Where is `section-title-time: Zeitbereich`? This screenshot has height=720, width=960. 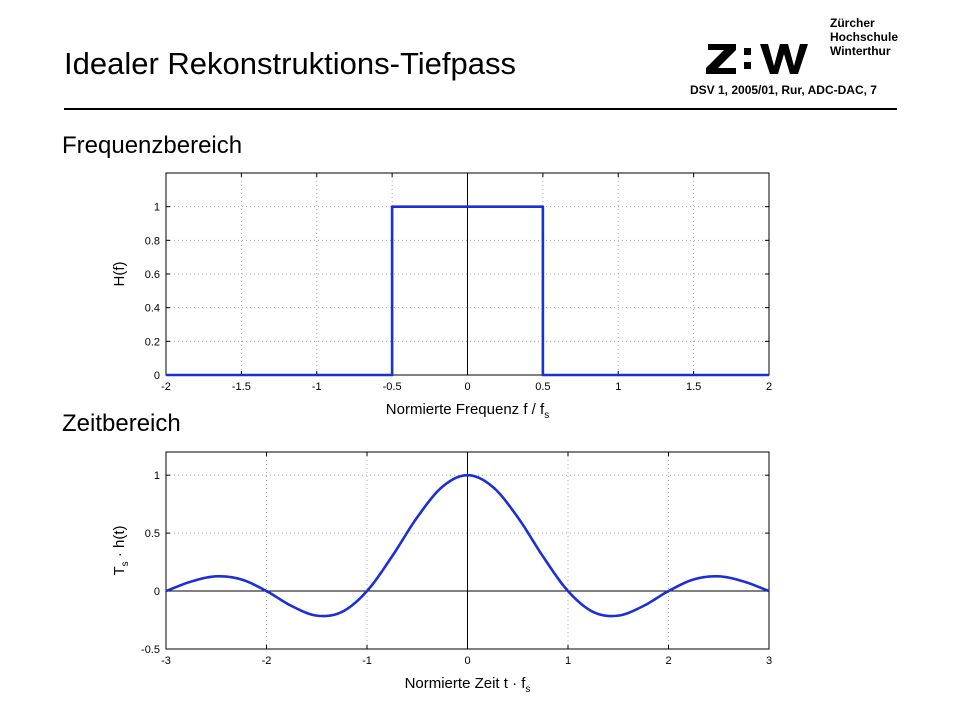
section-title-time: Zeitbereich is located at coordinates (121, 423).